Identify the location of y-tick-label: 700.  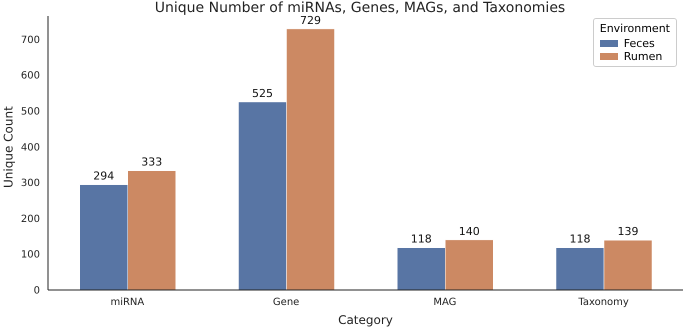
(30, 40).